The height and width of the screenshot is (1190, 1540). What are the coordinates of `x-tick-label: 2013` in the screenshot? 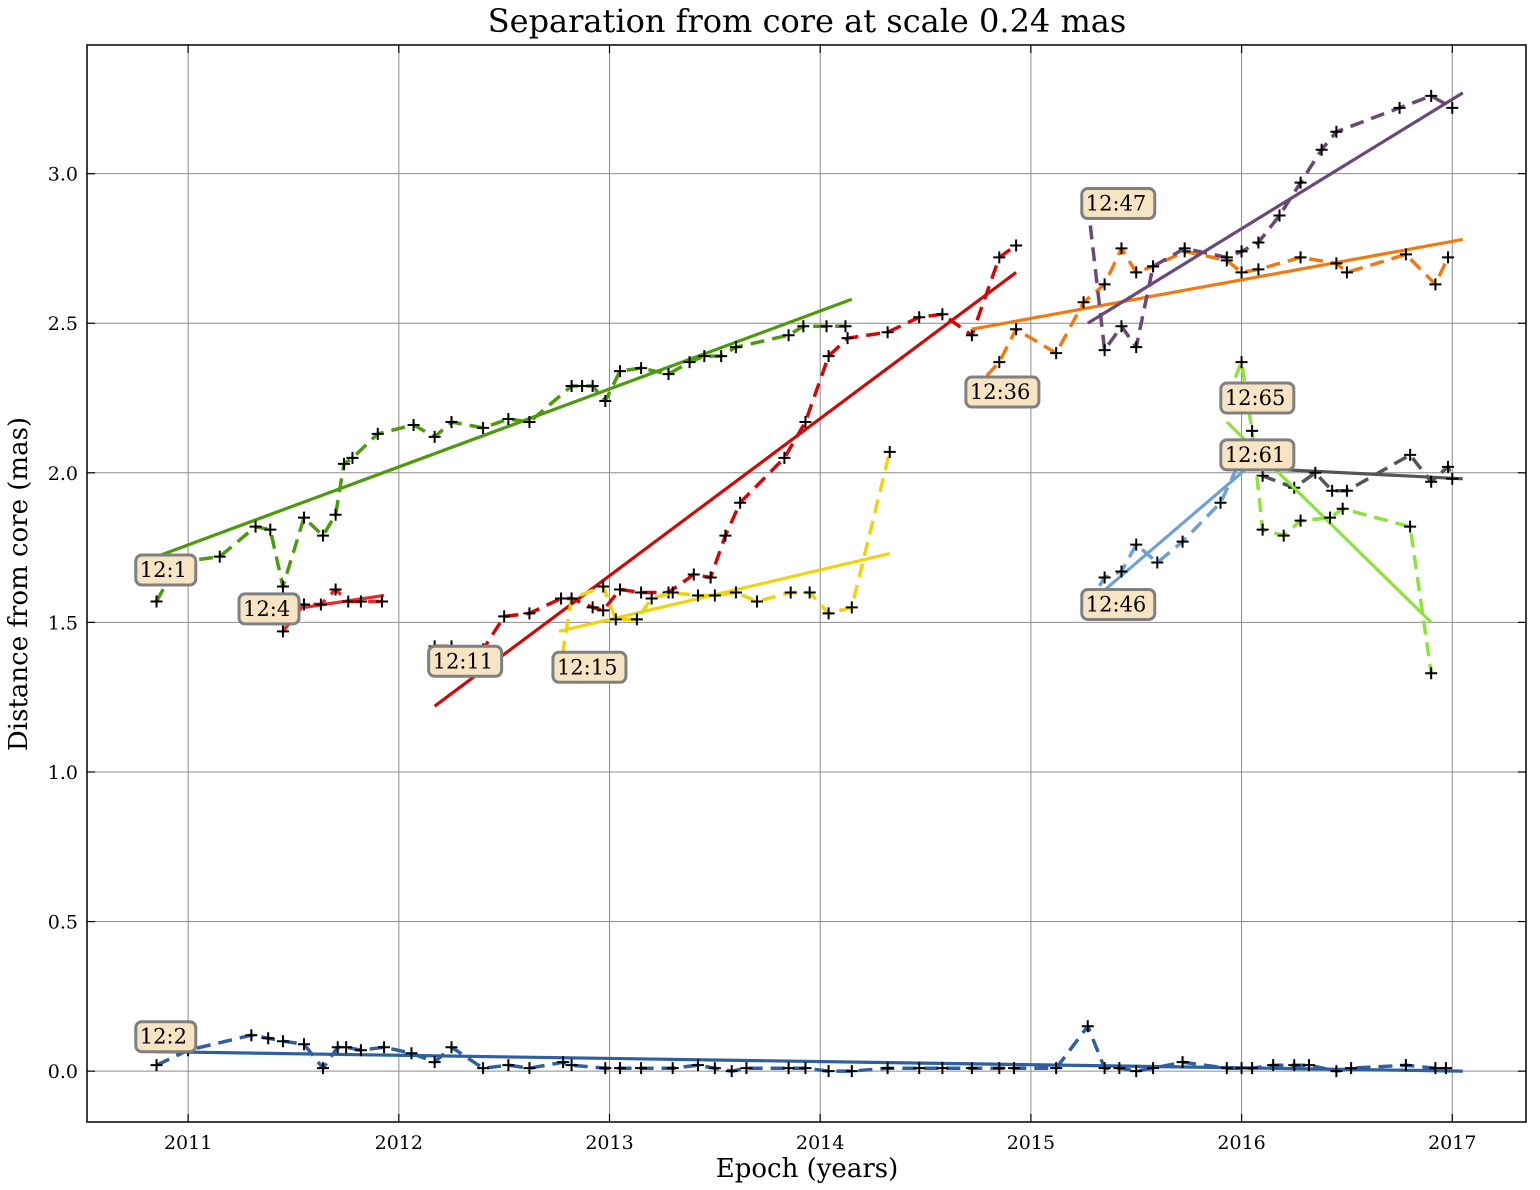 It's located at (609, 1143).